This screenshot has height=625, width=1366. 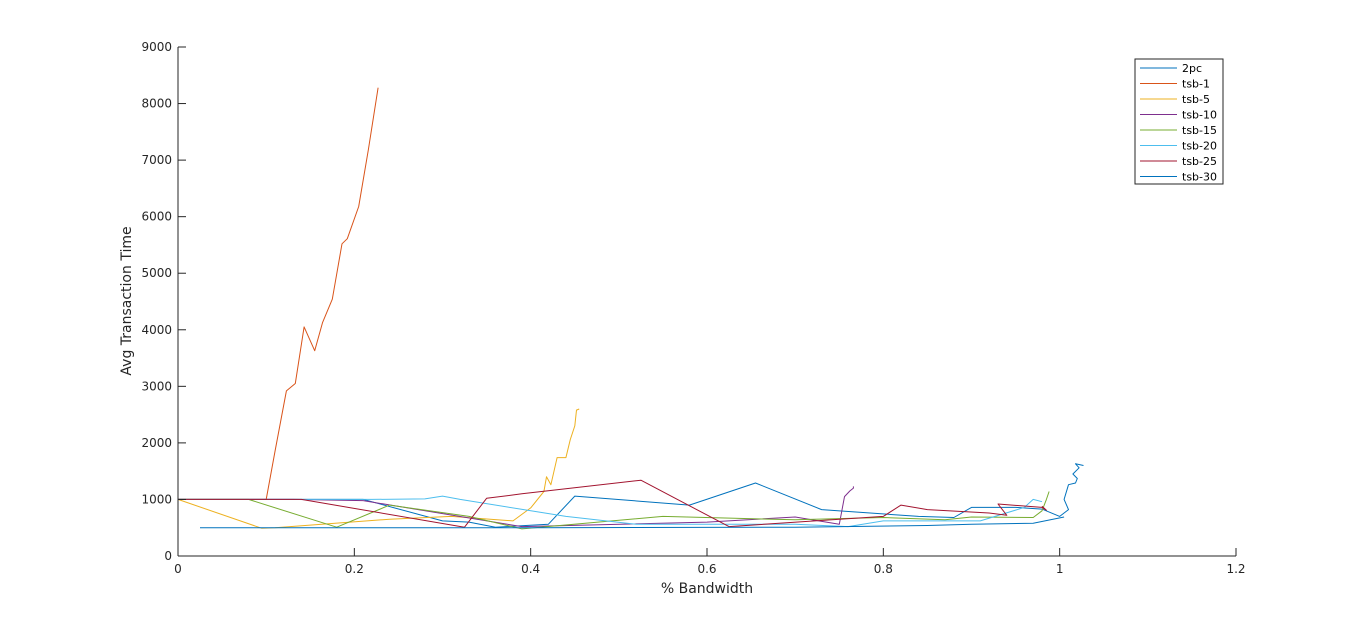 I want to click on x-tick-label: 0.4, so click(x=530, y=569).